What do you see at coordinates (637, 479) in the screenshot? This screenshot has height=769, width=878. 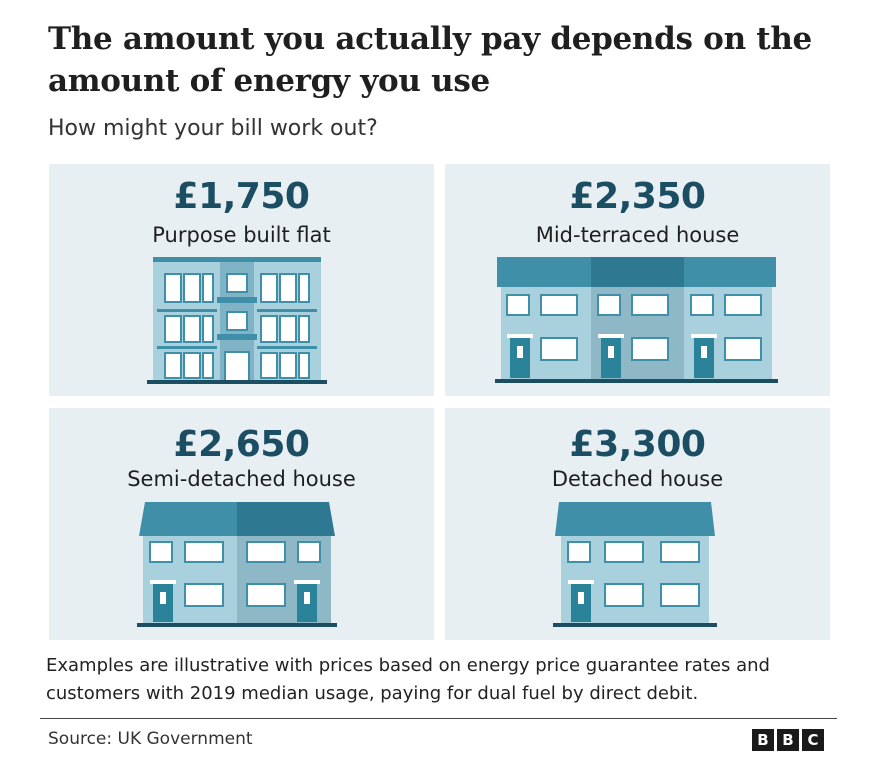 I see `property-label: Detached house` at bounding box center [637, 479].